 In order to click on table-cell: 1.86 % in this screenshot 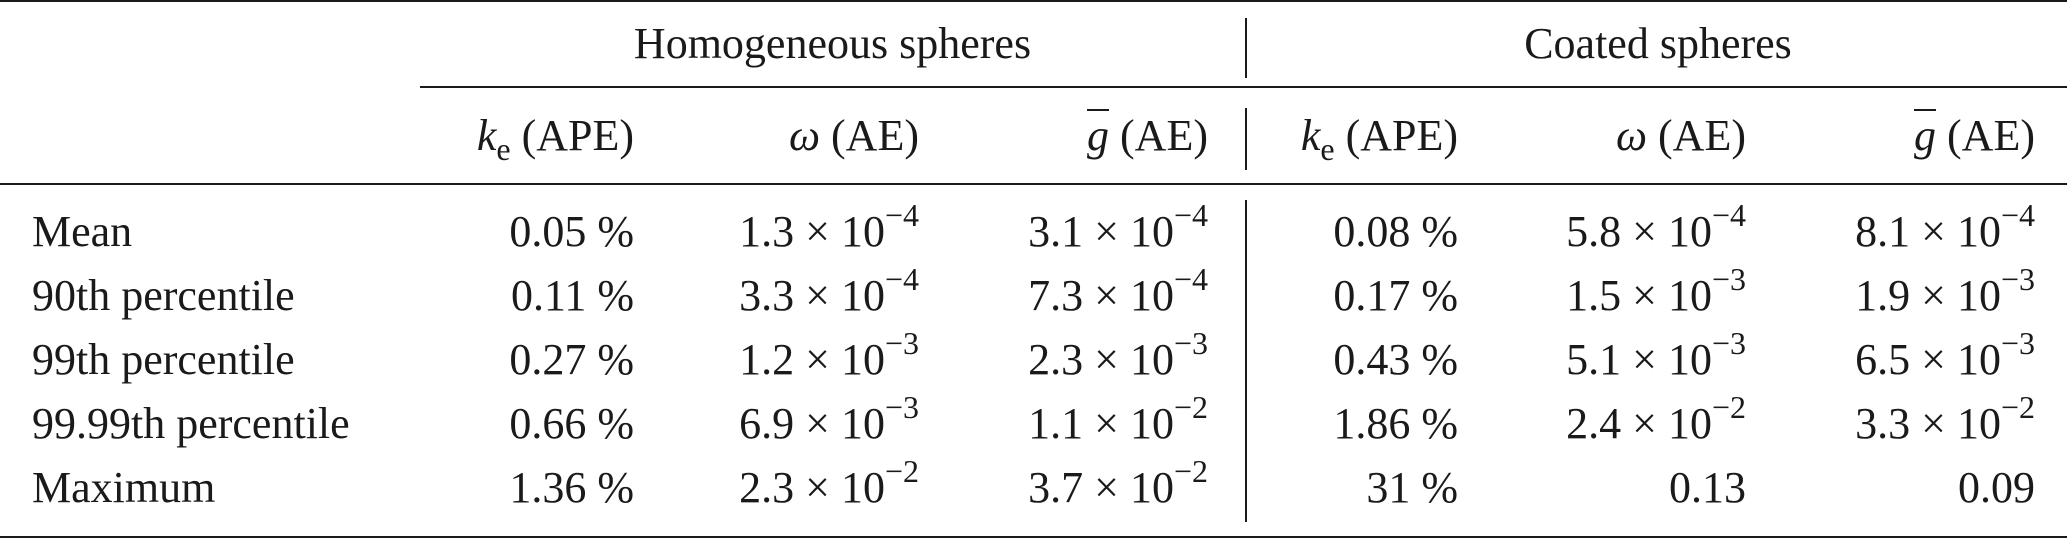, I will do `click(1395, 423)`.